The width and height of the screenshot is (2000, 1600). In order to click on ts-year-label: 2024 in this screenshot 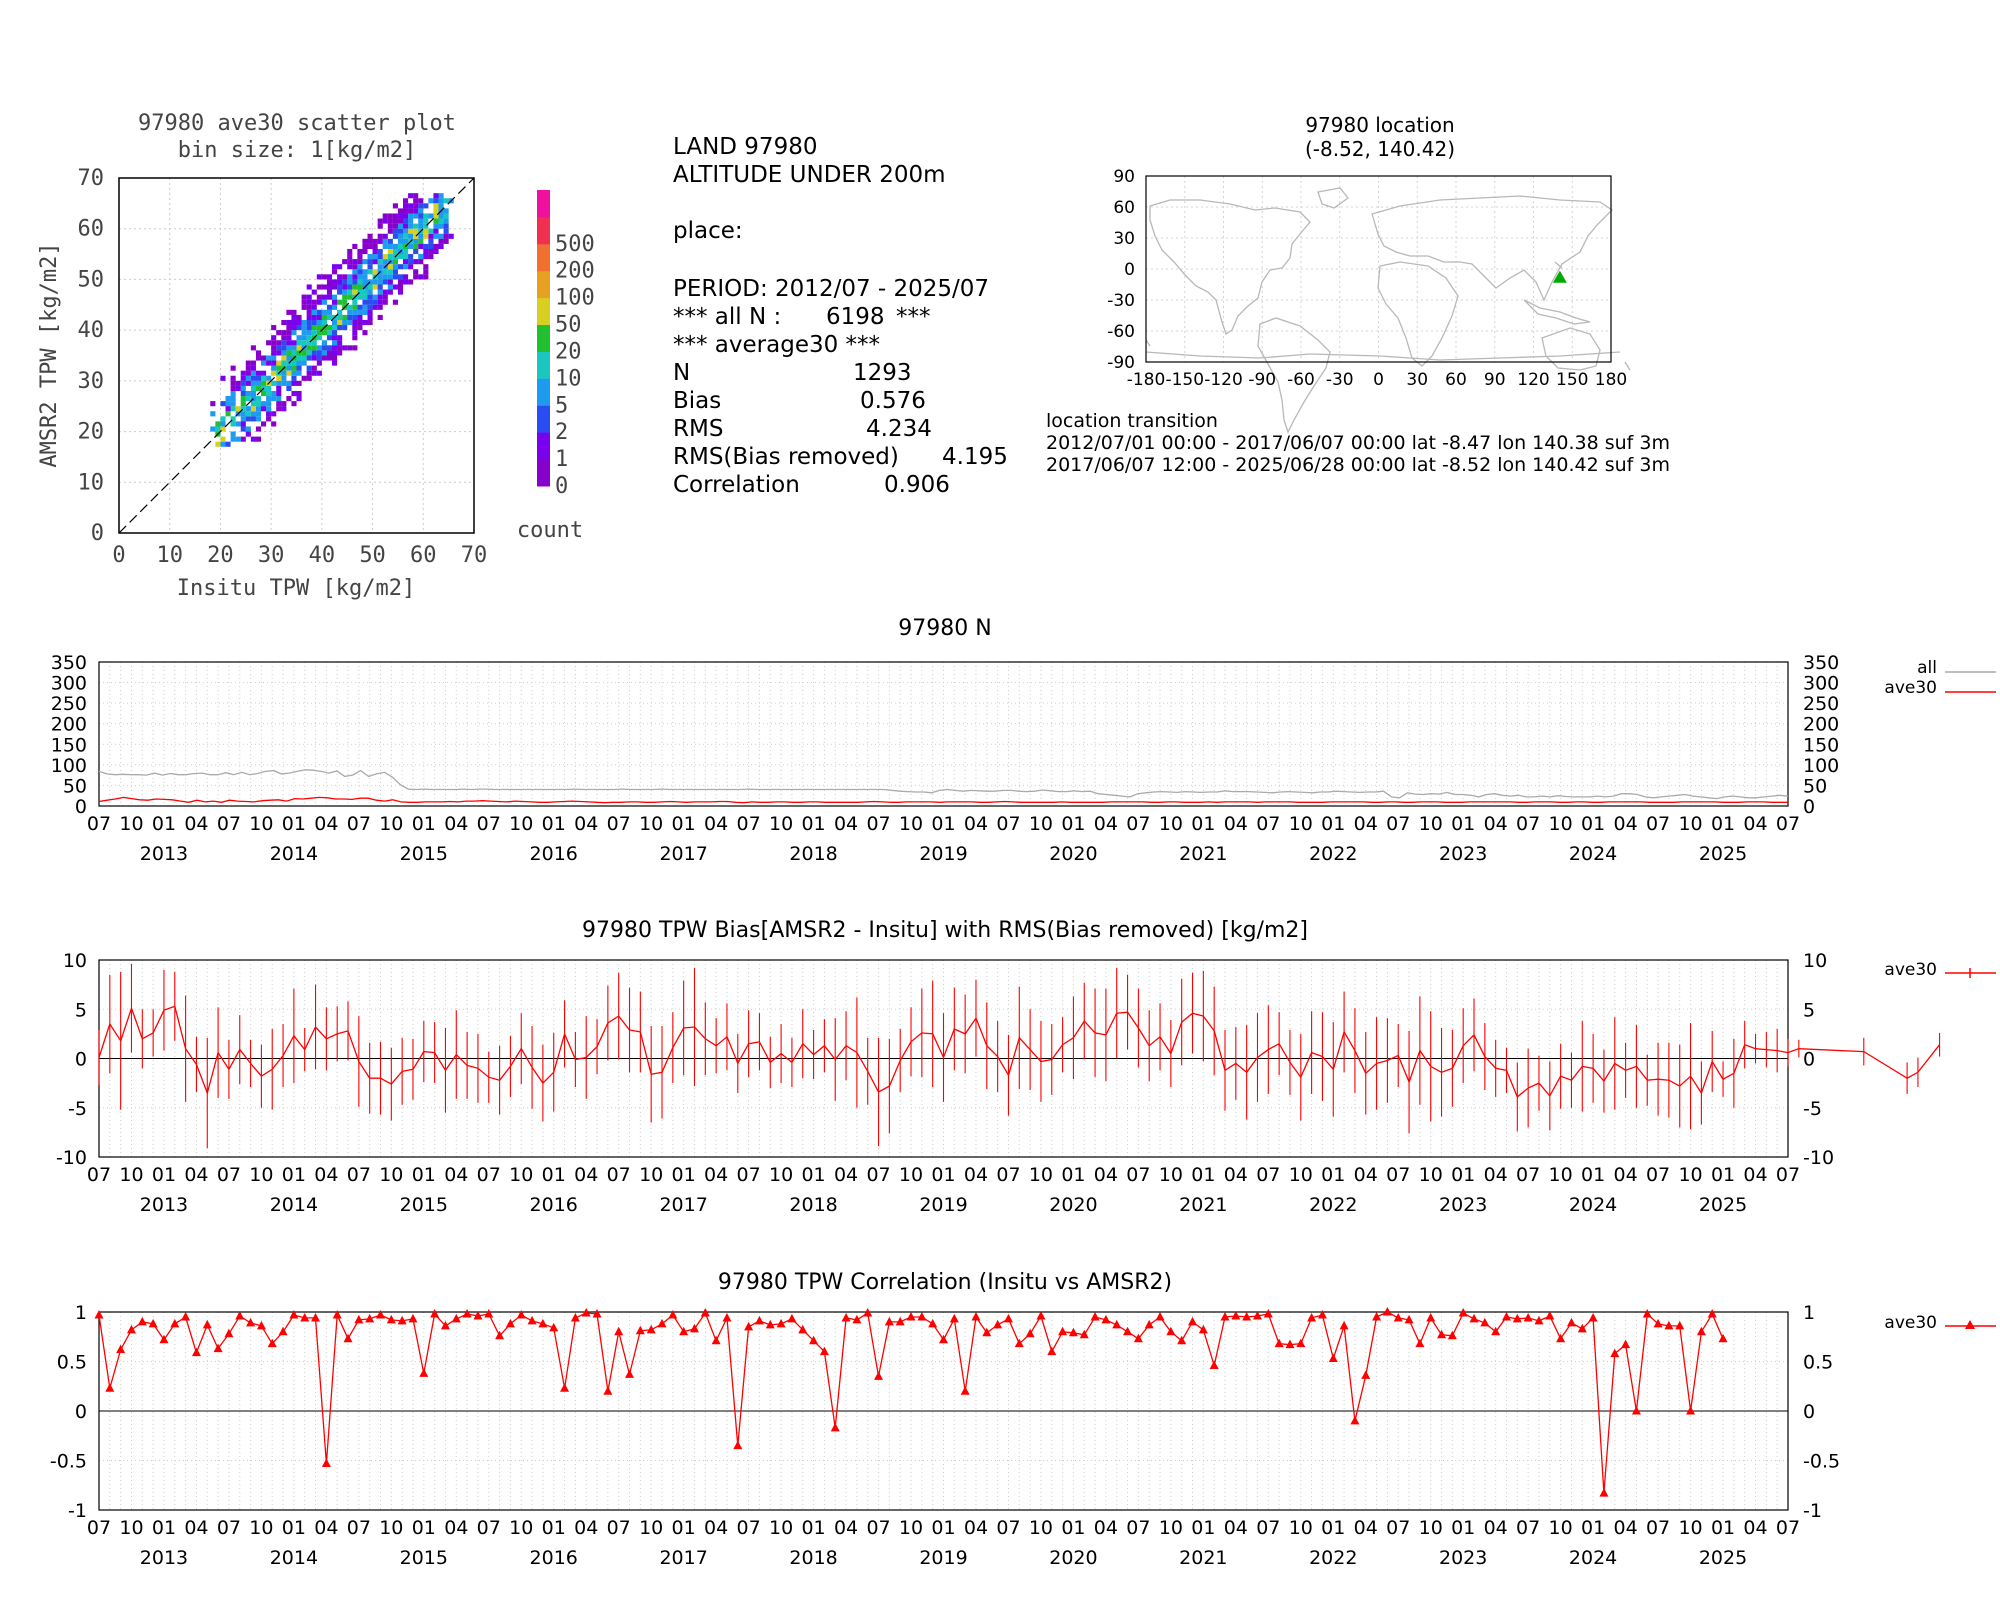, I will do `click(1593, 1205)`.